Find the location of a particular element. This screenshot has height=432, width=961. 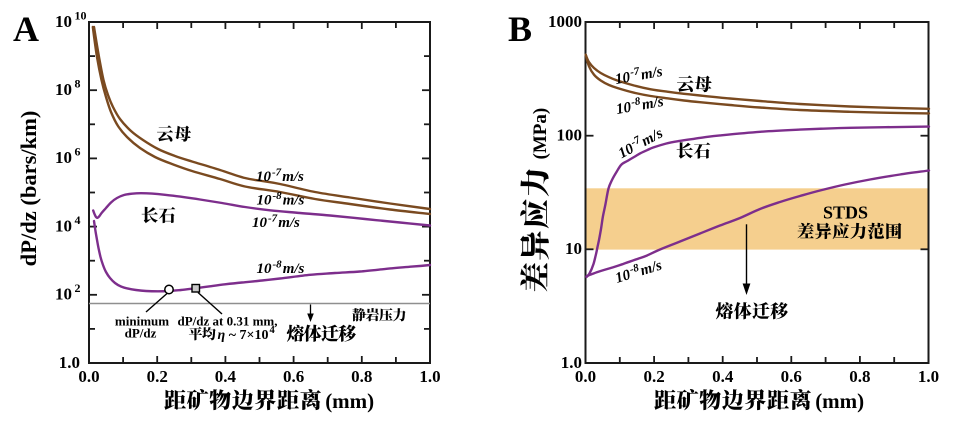

svg-text: dP/dz (bars/km) is located at coordinates (28, 189).